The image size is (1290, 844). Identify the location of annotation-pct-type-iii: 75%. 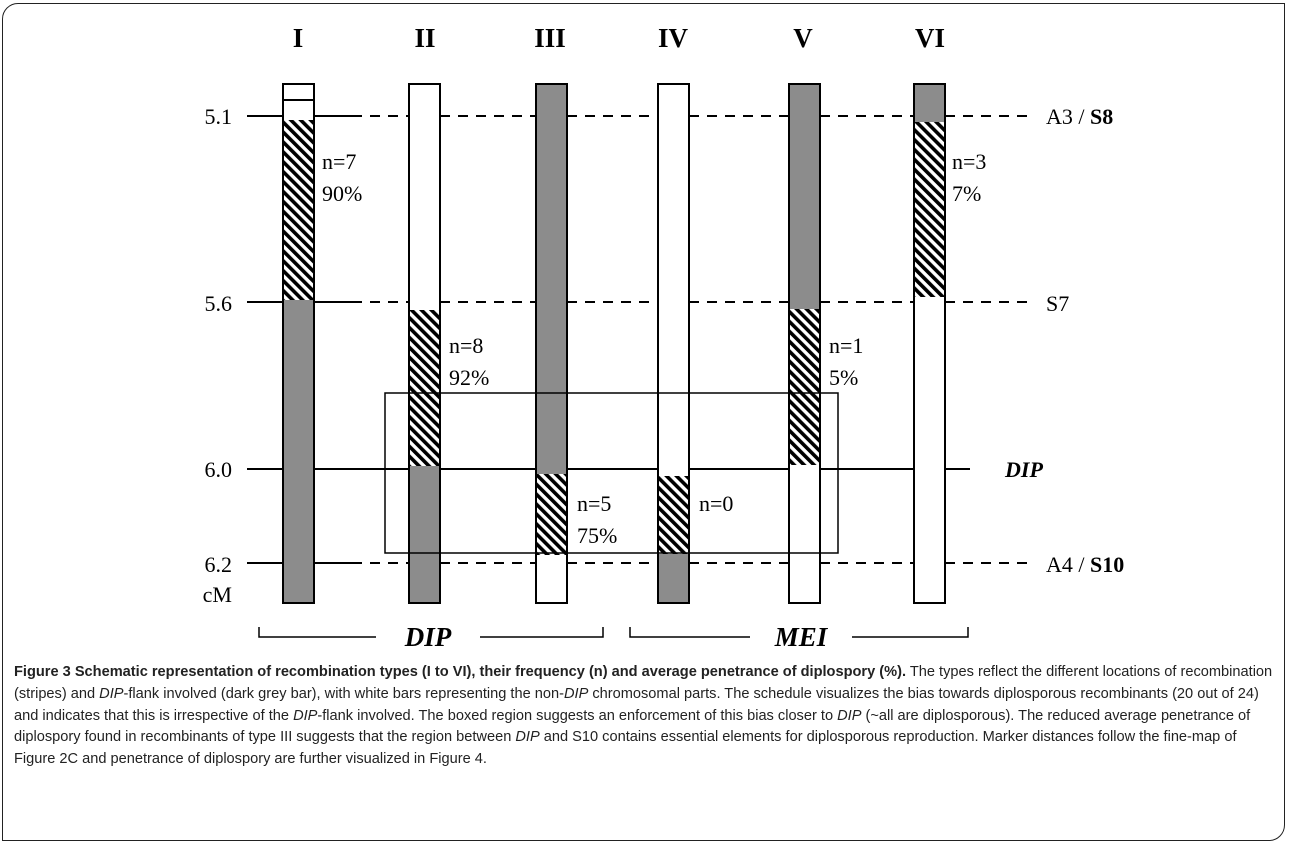
(597, 535).